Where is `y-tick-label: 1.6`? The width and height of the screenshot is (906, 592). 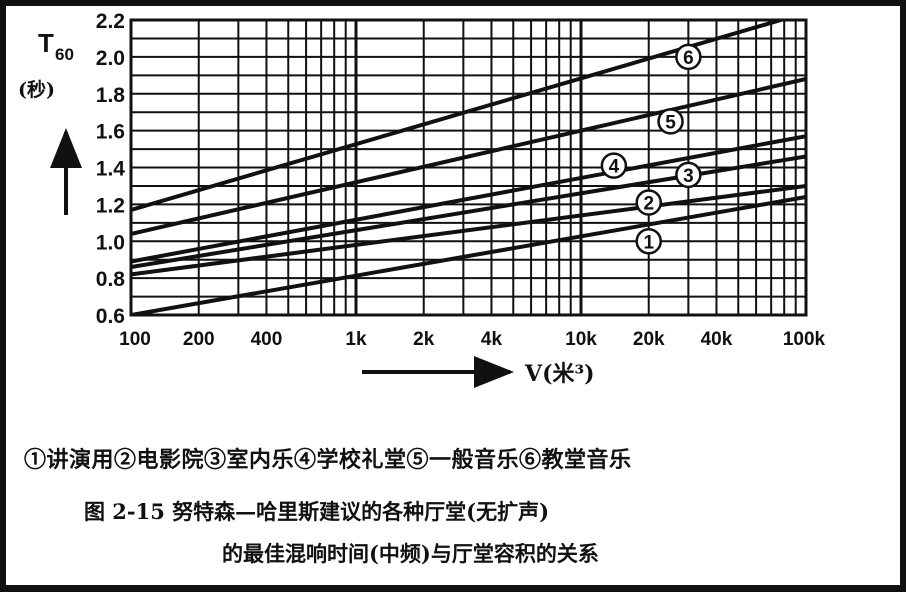 y-tick-label: 1.6 is located at coordinates (110, 132).